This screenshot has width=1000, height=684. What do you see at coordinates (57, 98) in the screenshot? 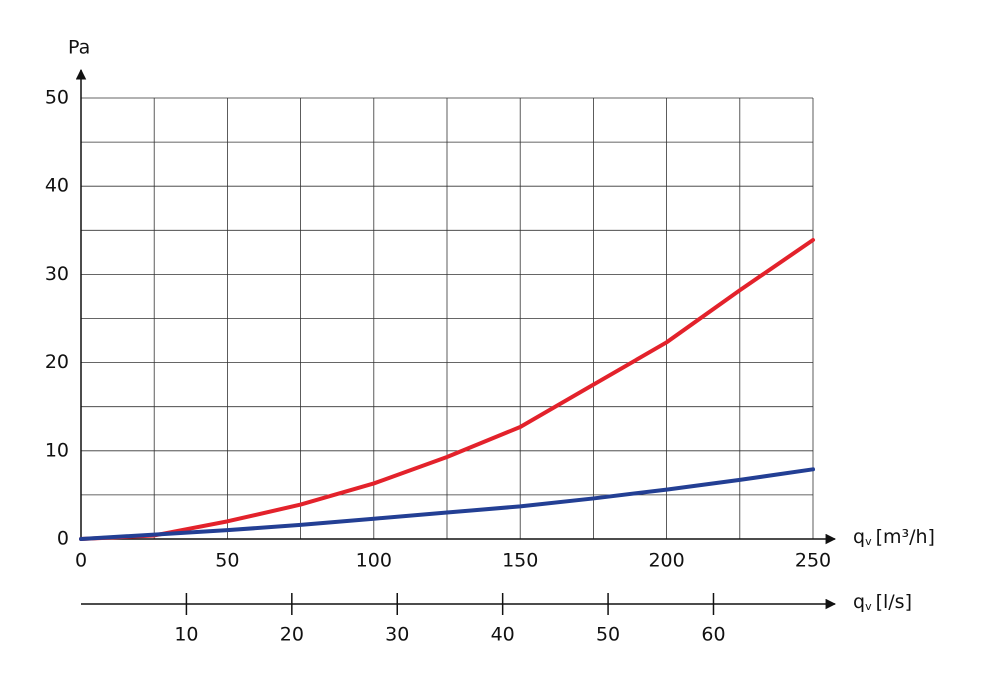
I see `y-tick-label: 50` at bounding box center [57, 98].